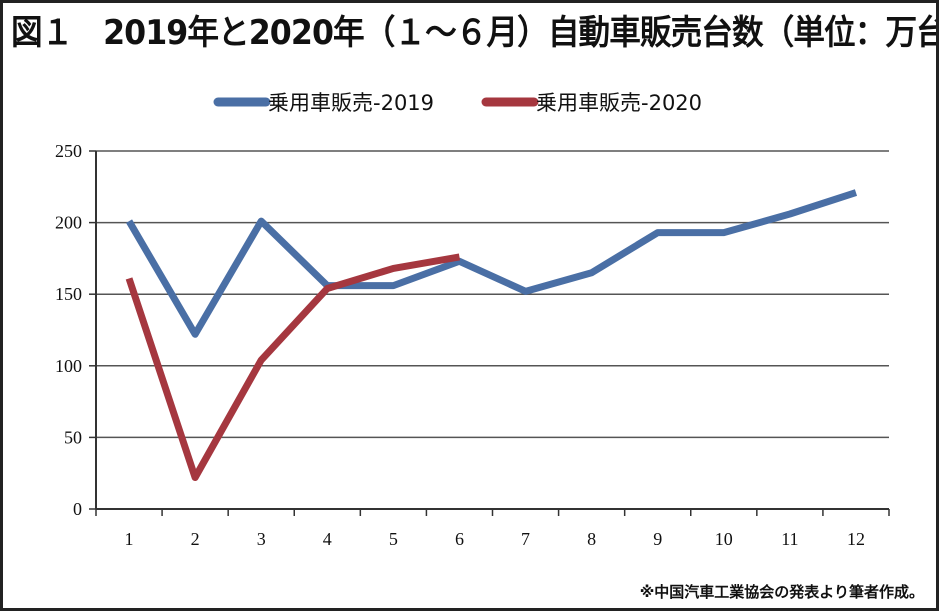  I want to click on x-tick-label: 10, so click(724, 539).